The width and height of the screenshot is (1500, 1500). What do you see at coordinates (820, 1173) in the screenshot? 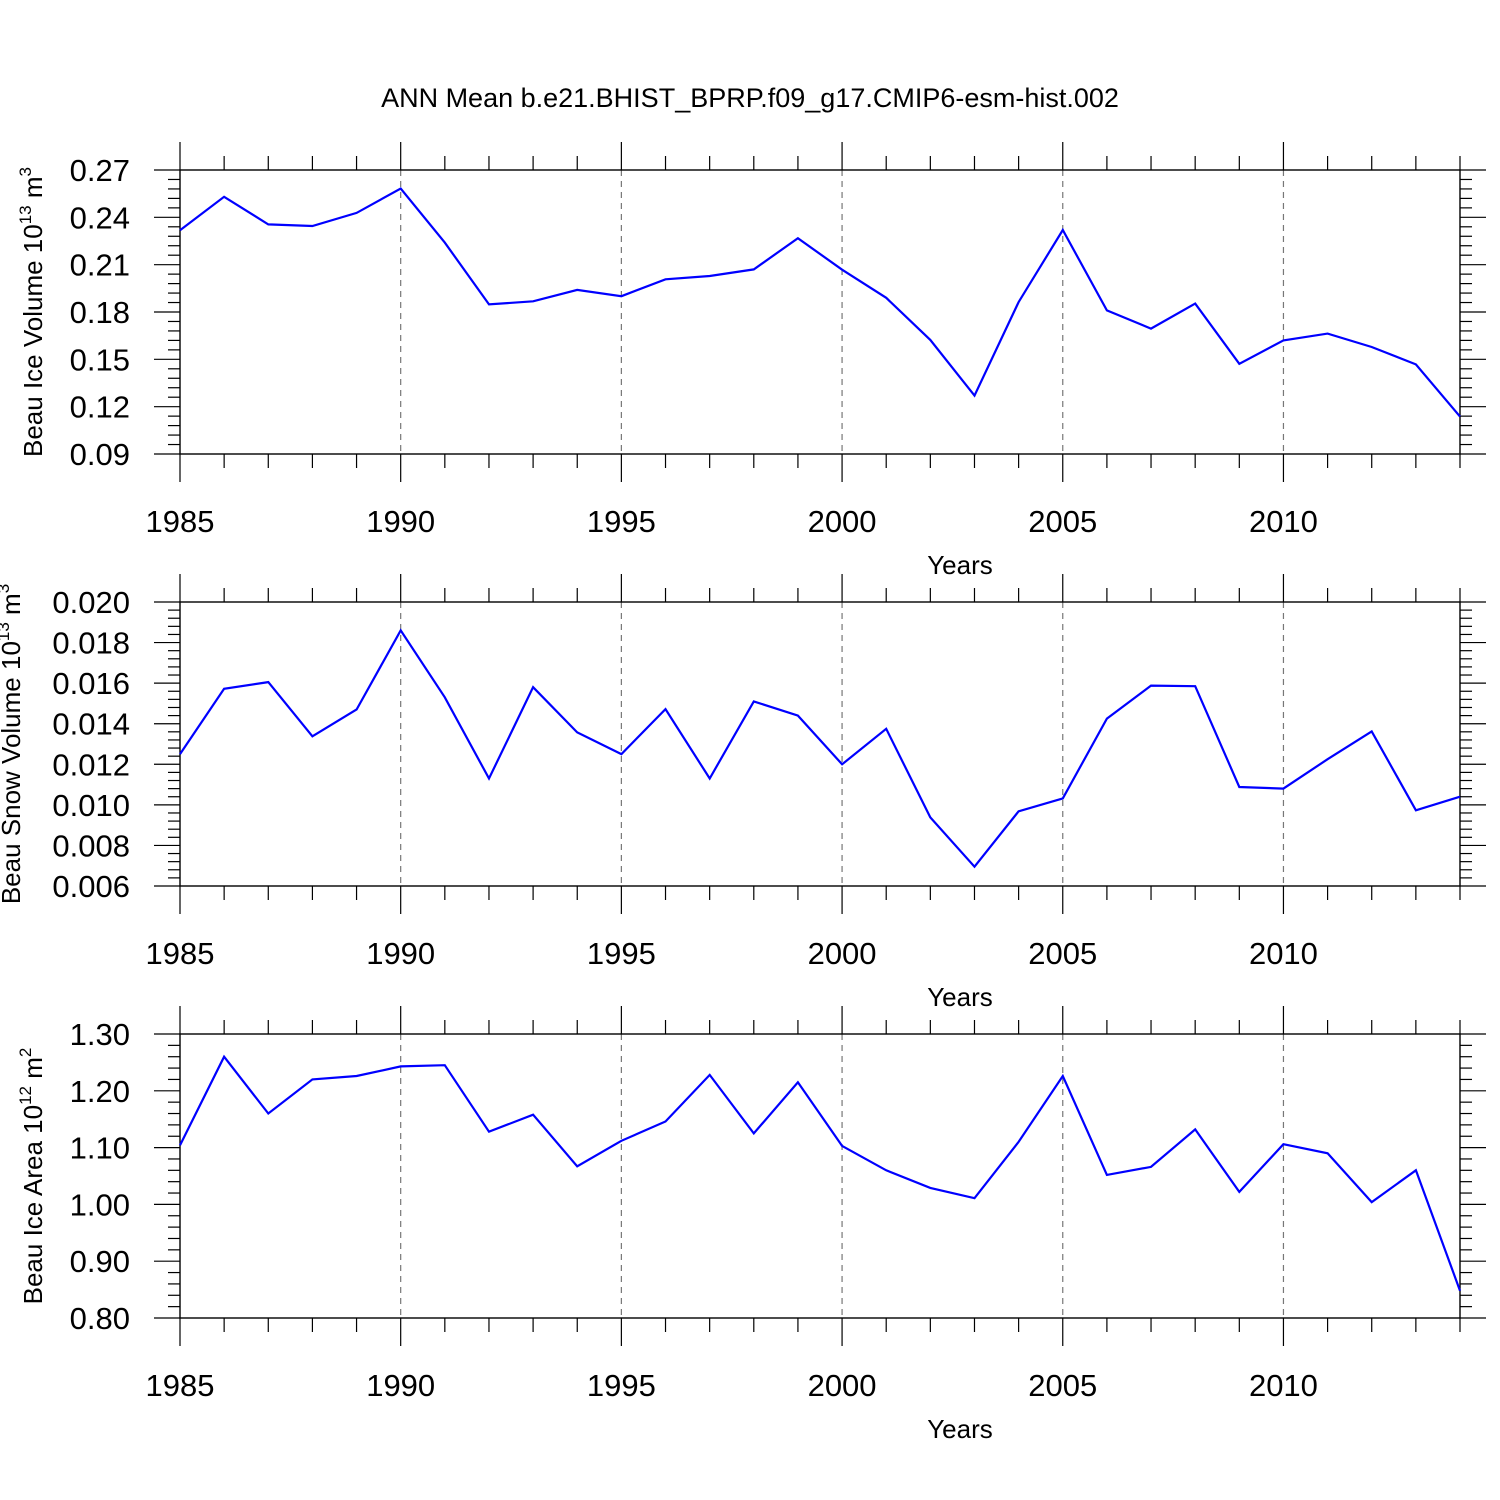
I see `ice-area-series-line` at bounding box center [820, 1173].